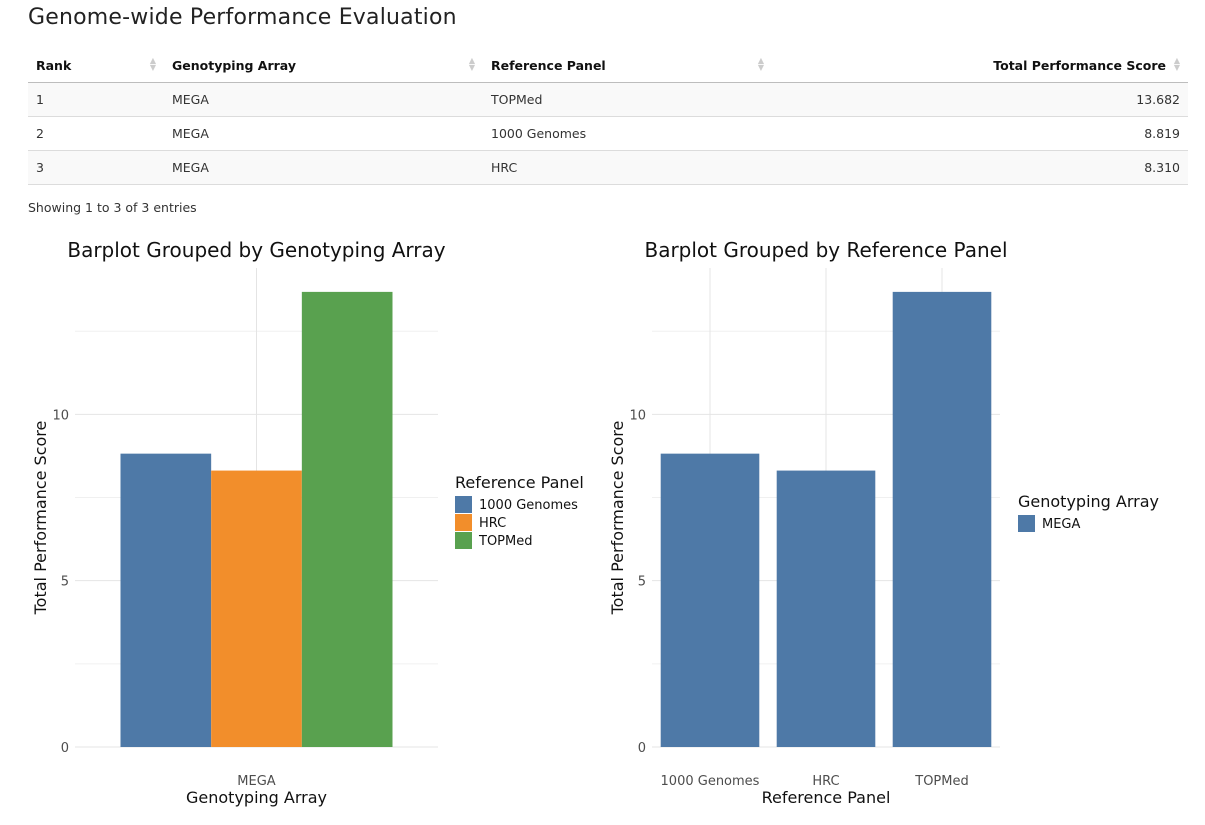 This screenshot has width=1205, height=825. Describe the element at coordinates (96, 65) in the screenshot. I see `column-header-rank: Rank ▲ ▼` at that location.